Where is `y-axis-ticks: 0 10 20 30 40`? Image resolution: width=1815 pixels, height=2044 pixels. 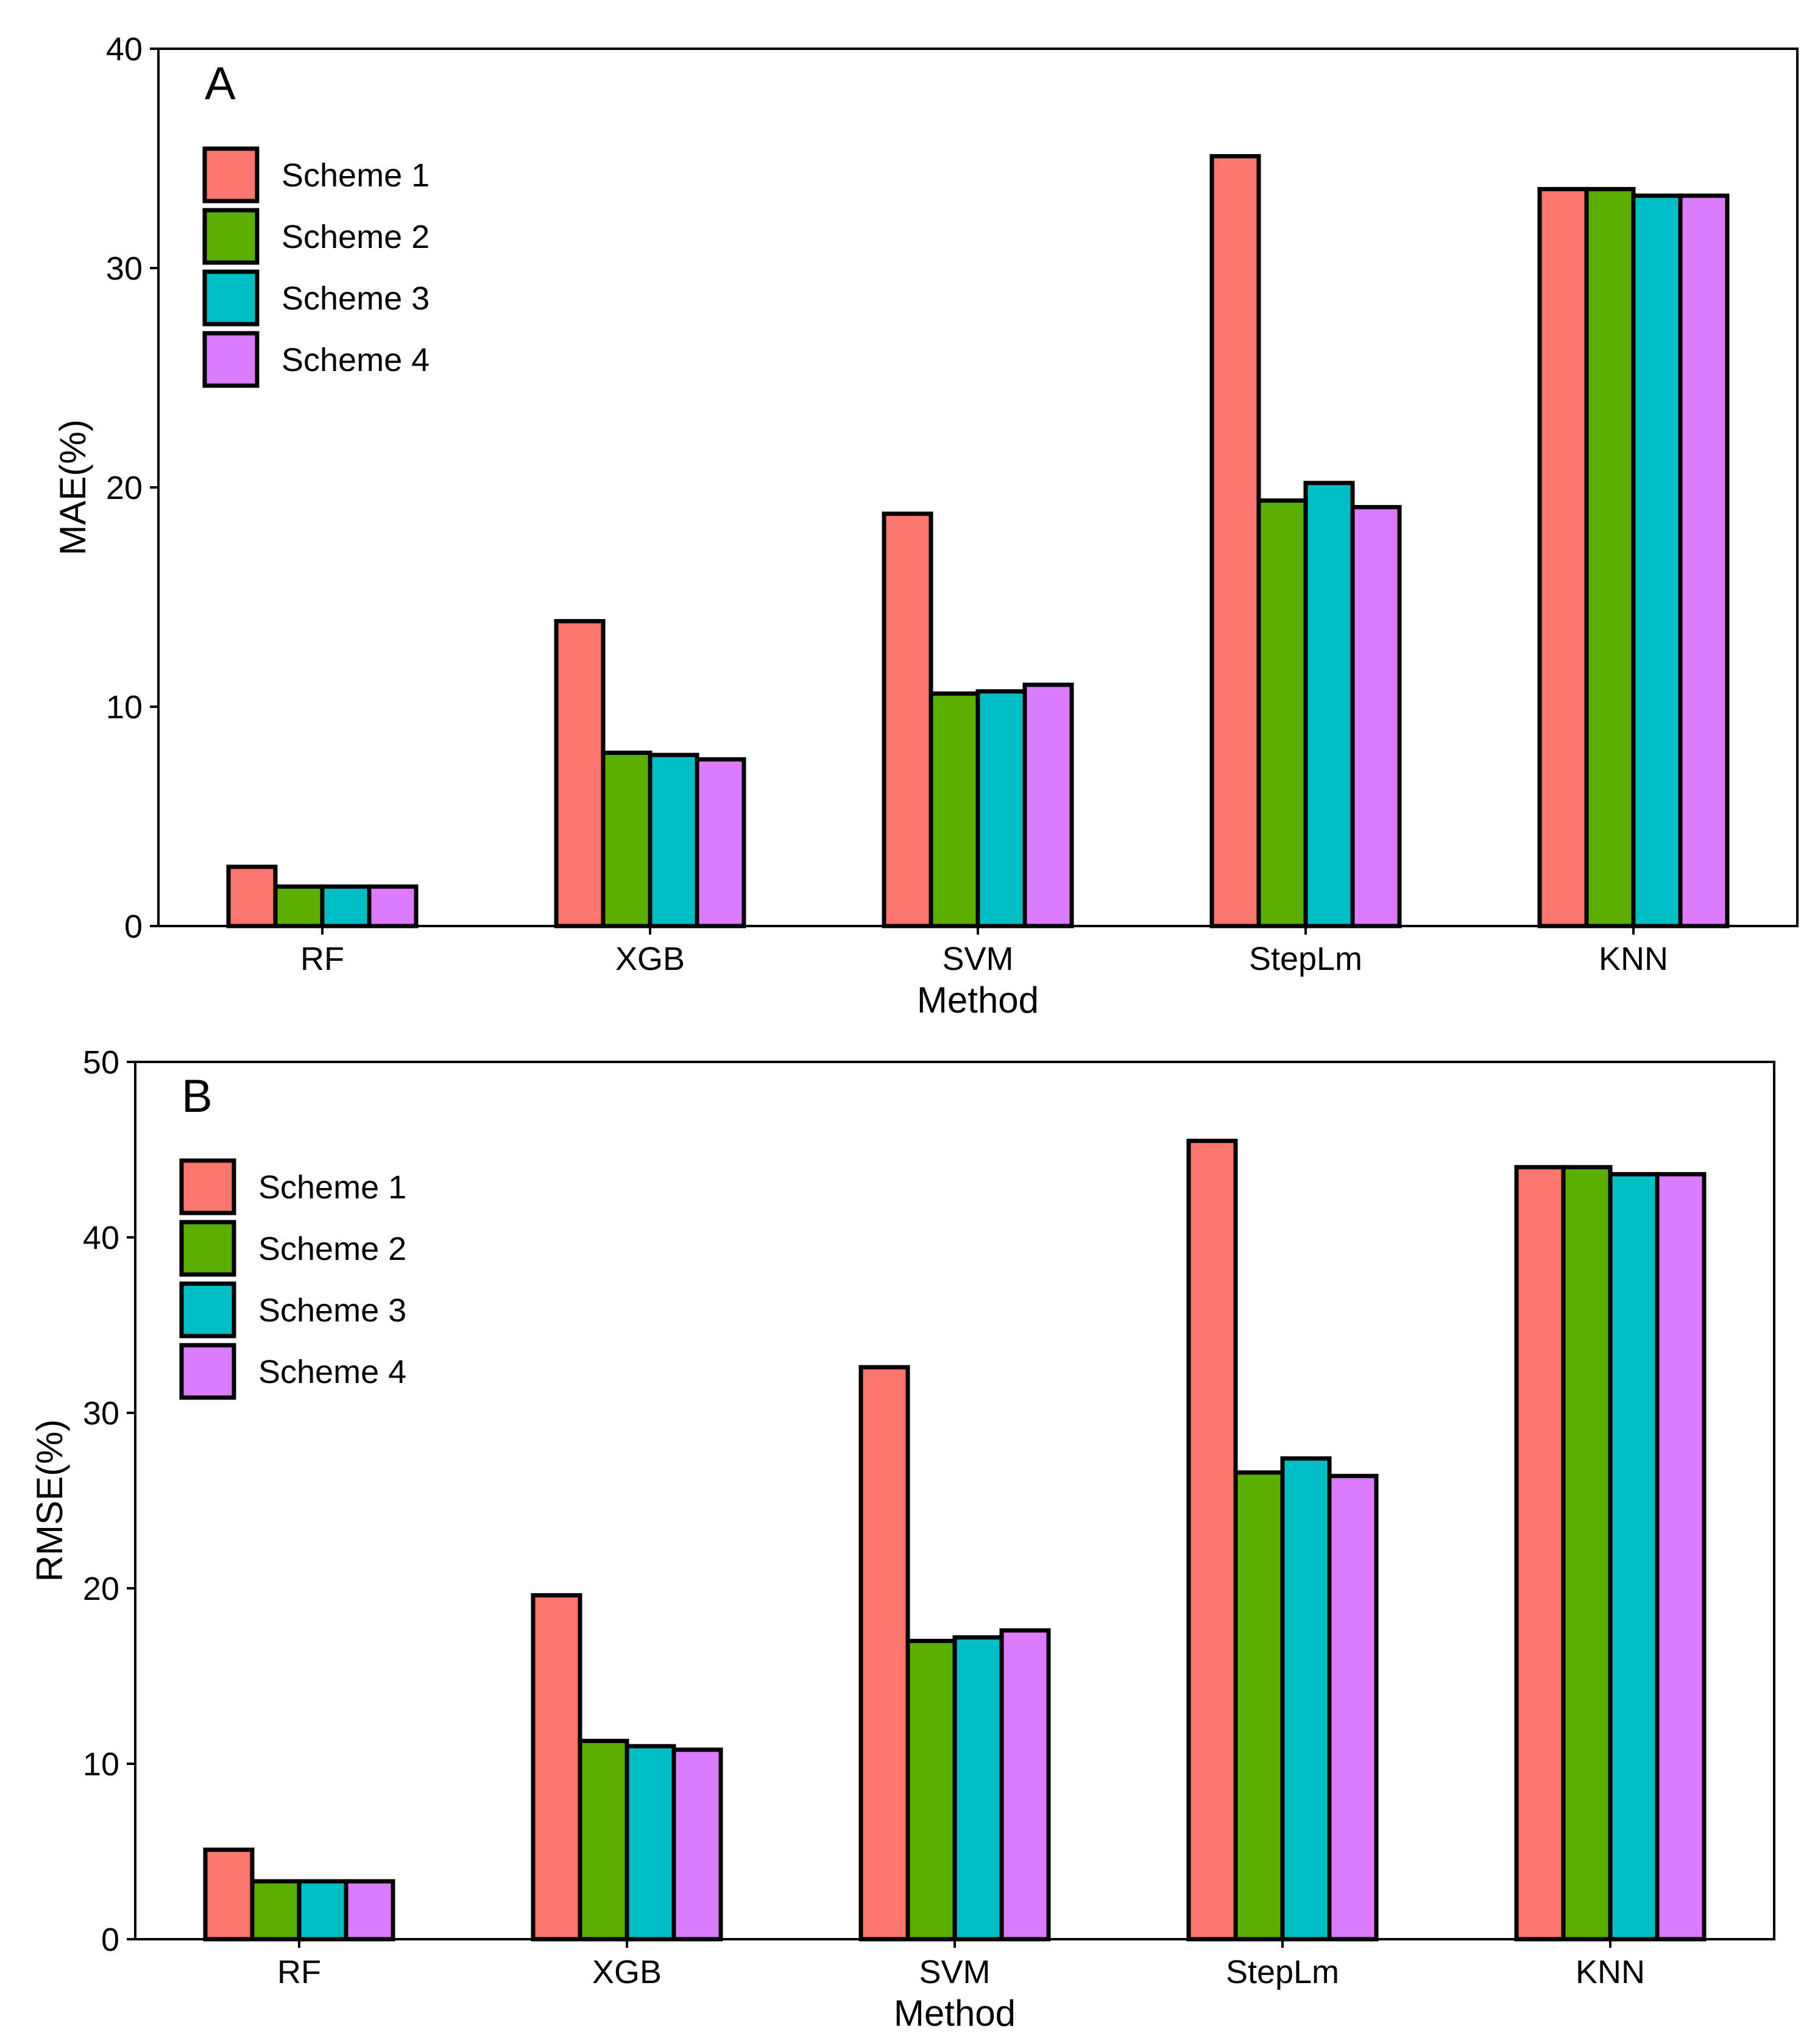
y-axis-ticks: 0 10 20 30 40 is located at coordinates (132, 488).